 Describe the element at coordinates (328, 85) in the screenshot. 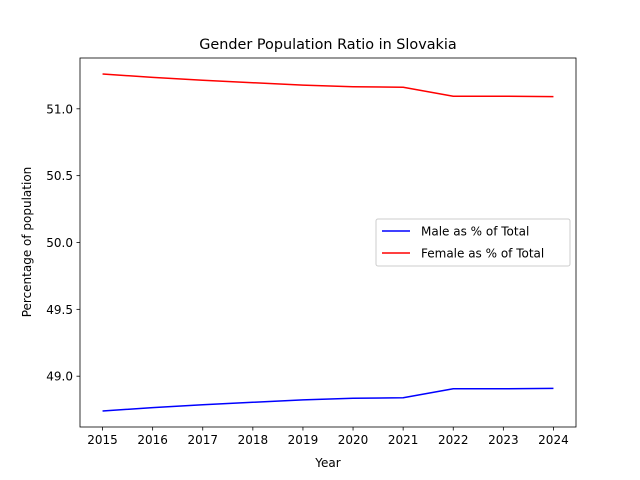

I see `series-line-female` at that location.